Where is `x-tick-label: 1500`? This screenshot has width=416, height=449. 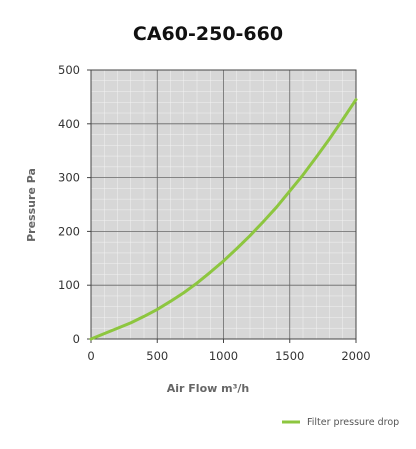
x-tick-label: 1500 is located at coordinates (289, 356).